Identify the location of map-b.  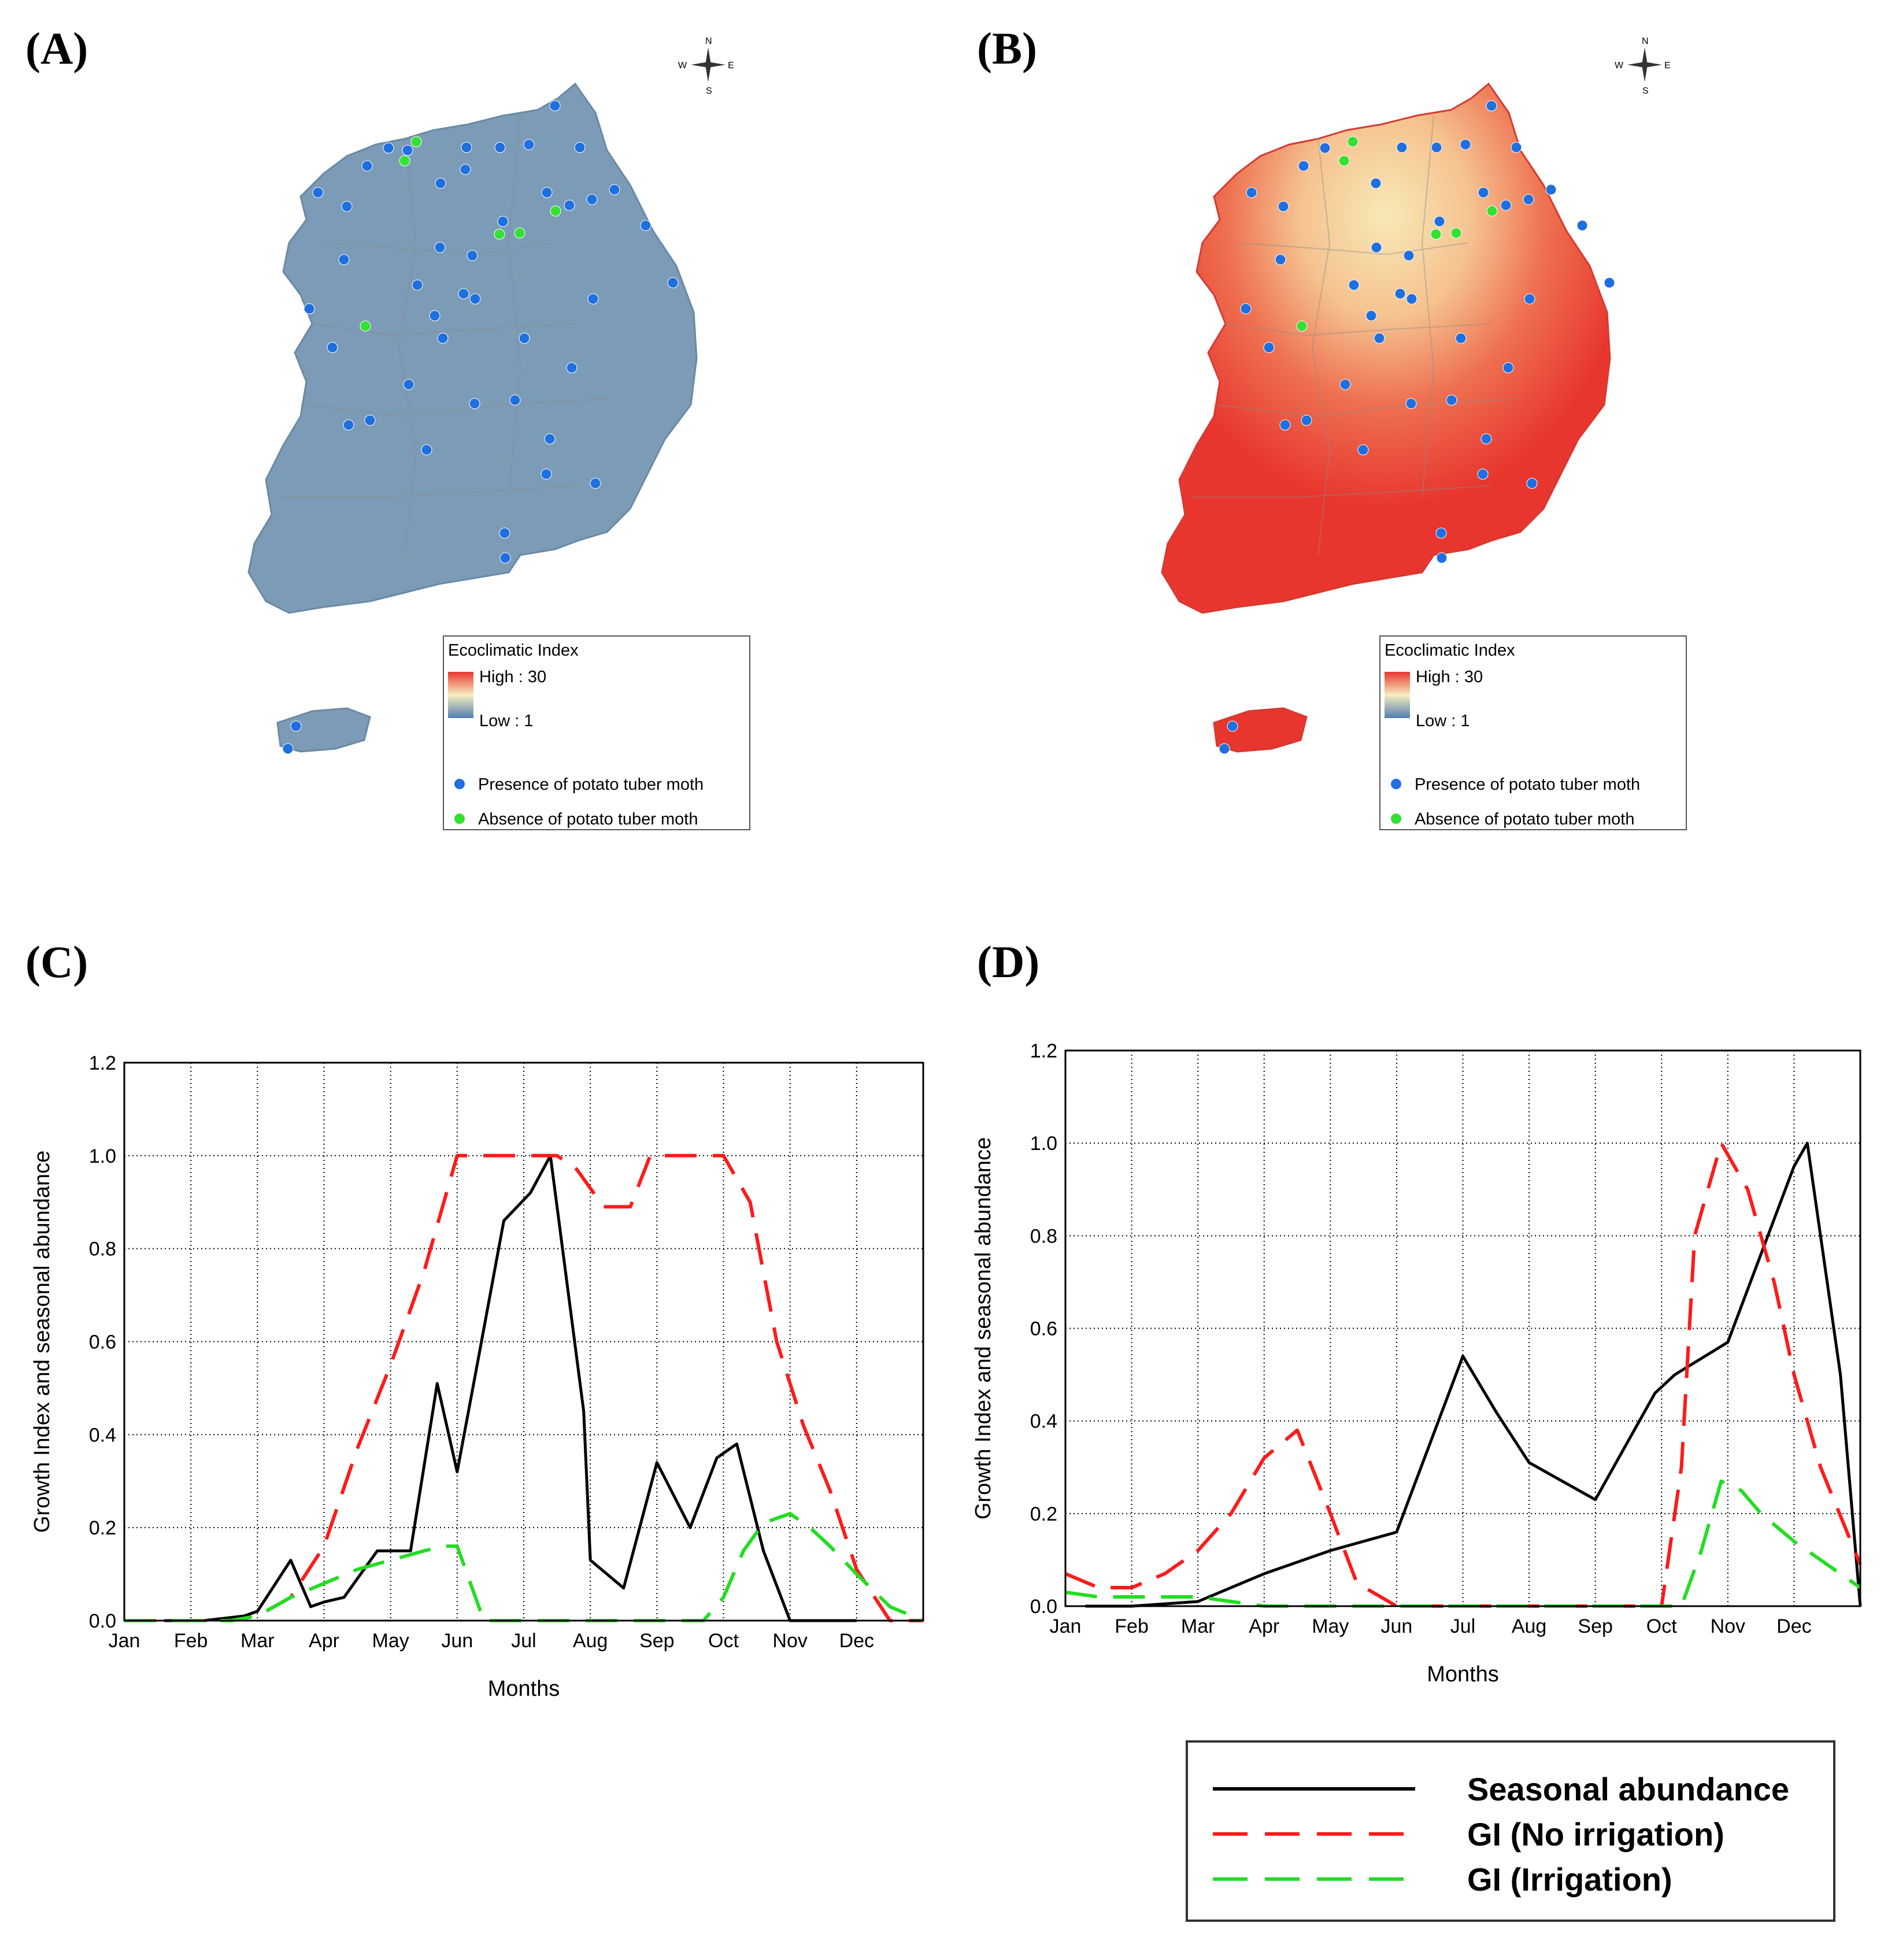
(1386, 418).